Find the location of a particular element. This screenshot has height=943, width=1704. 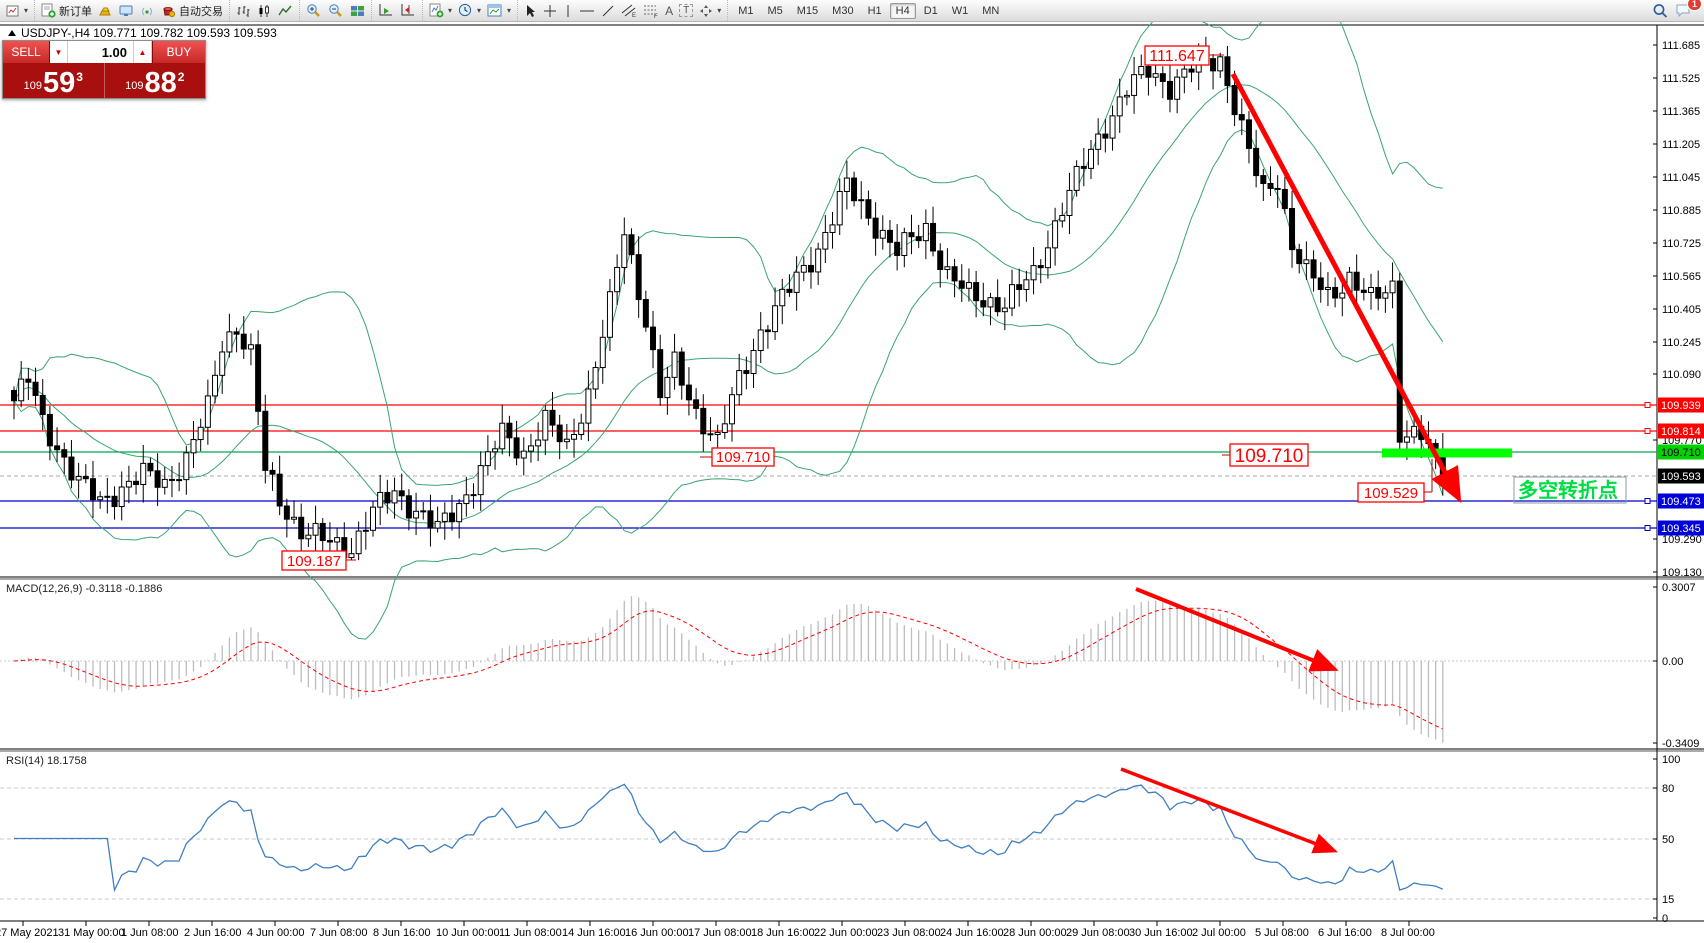

buy-price-point: 2 is located at coordinates (181, 77).